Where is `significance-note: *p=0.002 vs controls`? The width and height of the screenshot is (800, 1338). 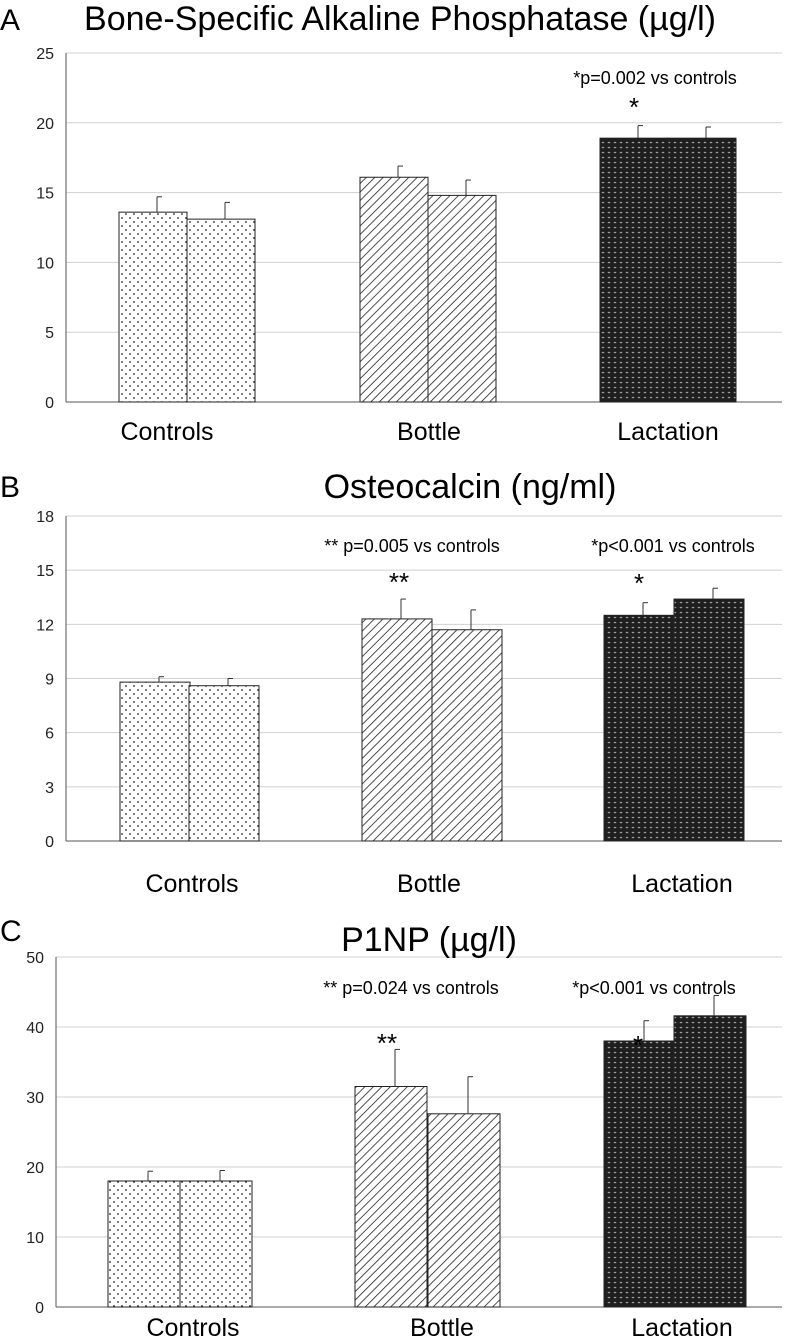 significance-note: *p=0.002 vs controls is located at coordinates (655, 78).